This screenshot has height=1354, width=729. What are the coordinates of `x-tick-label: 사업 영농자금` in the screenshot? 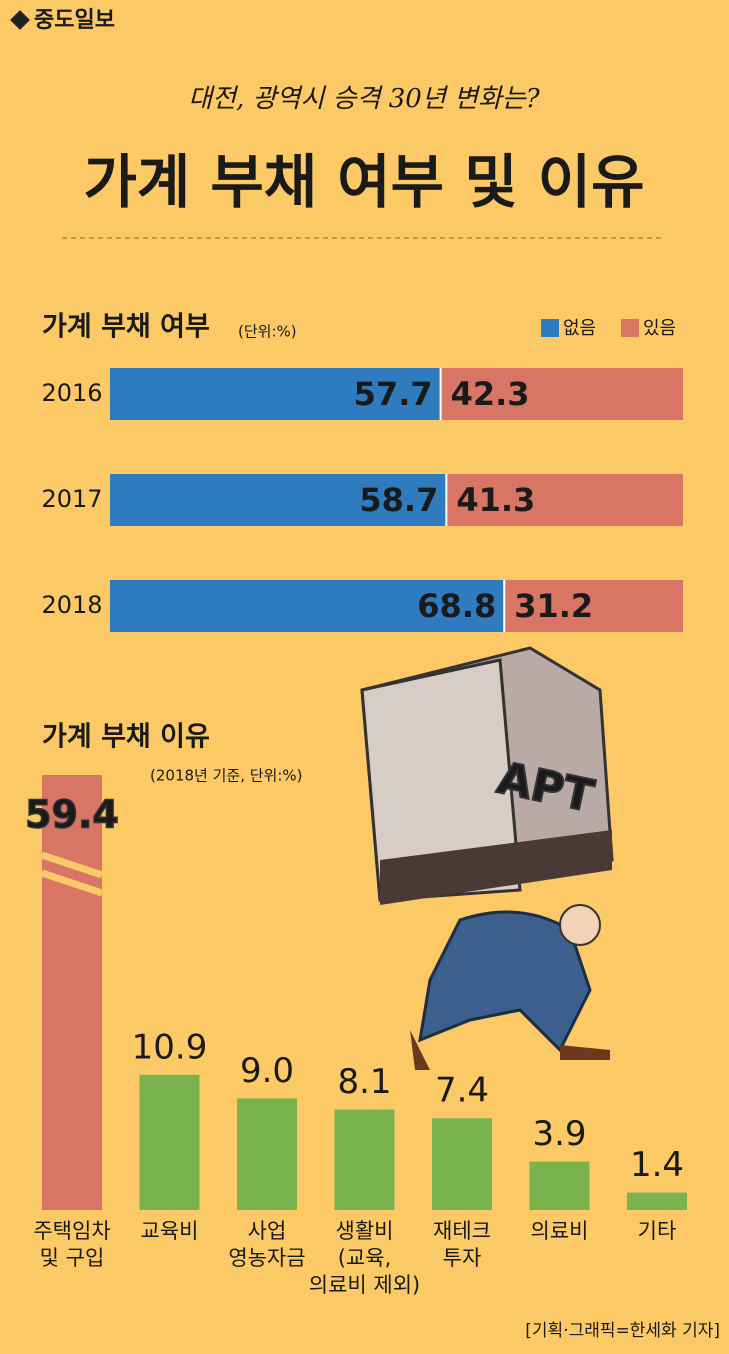 It's located at (266, 1244).